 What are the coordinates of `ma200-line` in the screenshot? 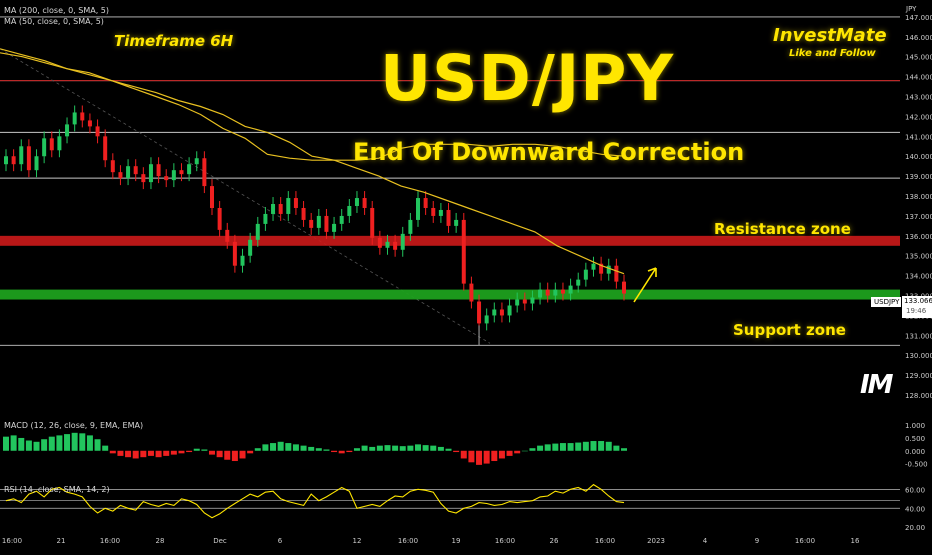 It's located at (312, 106).